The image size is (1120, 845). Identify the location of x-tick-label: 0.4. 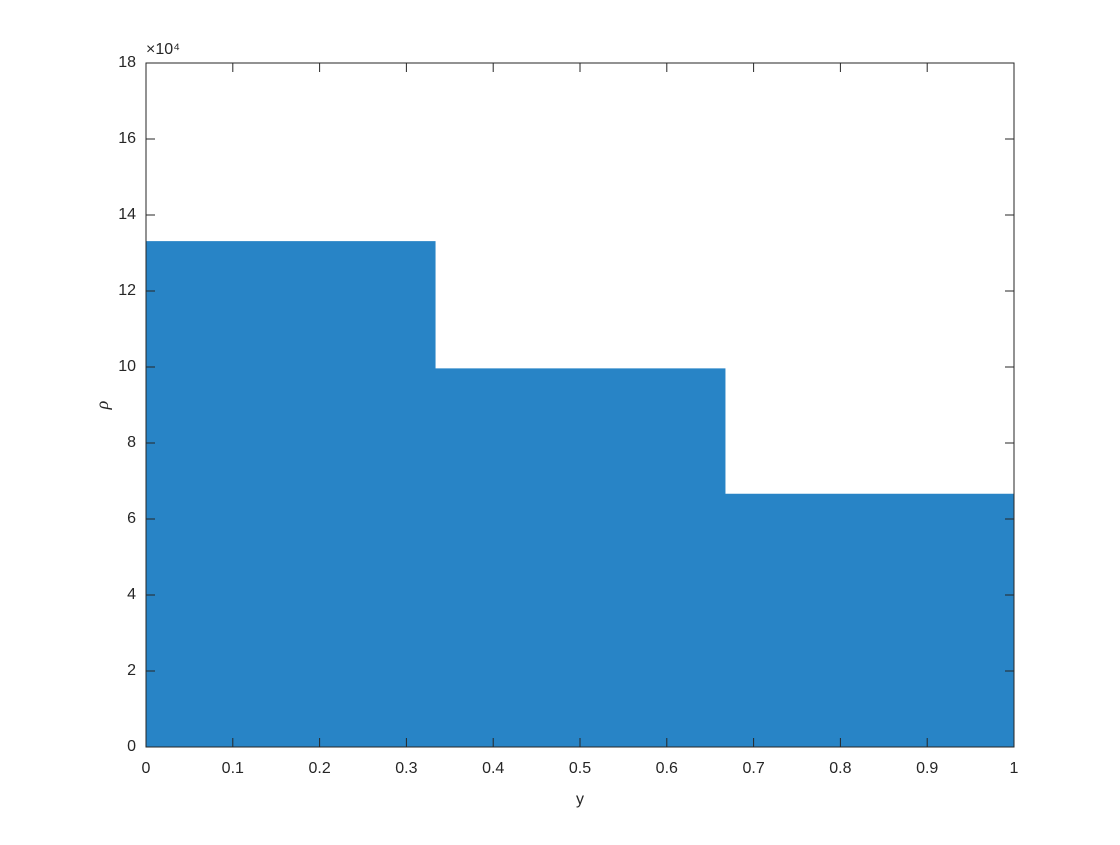
(493, 768).